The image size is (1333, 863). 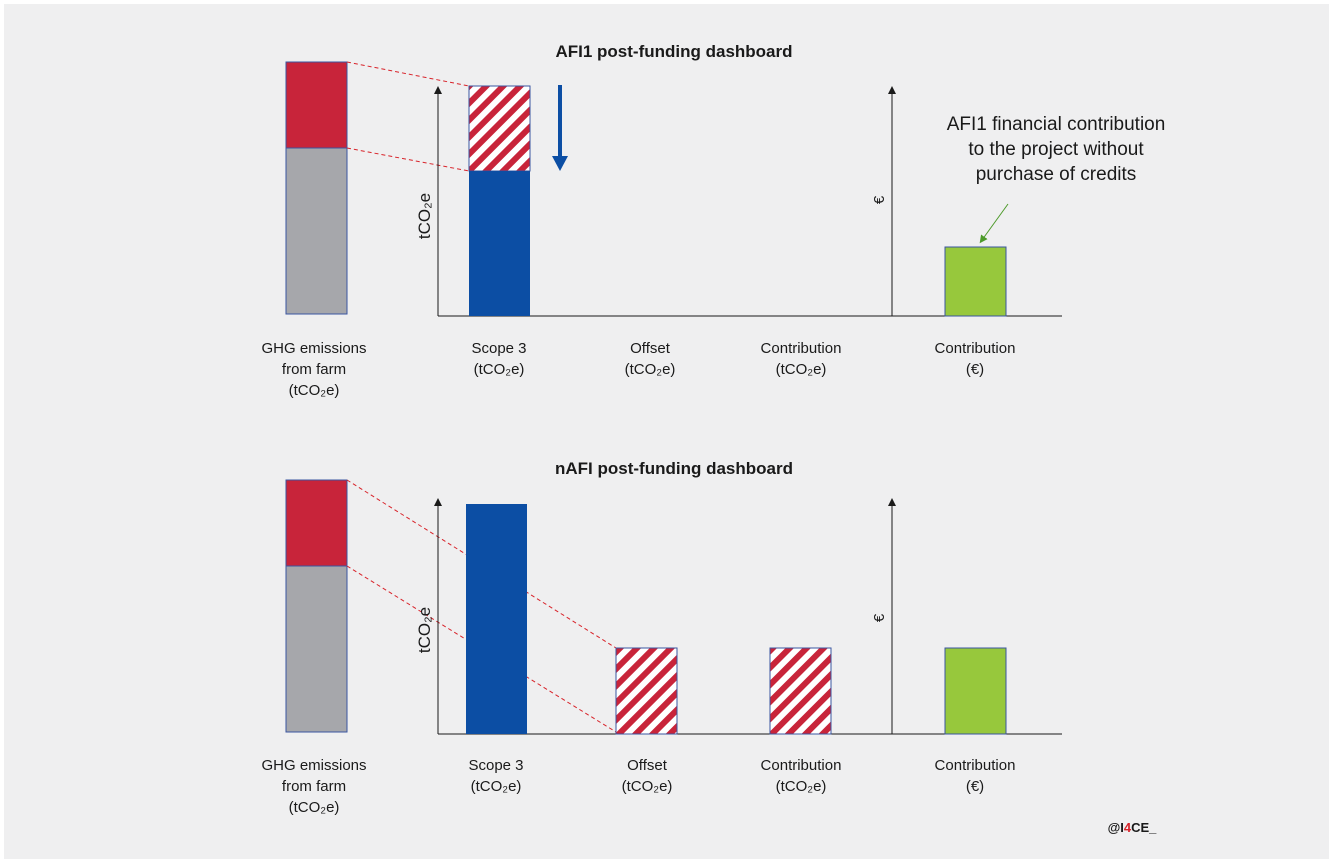 What do you see at coordinates (499, 369) in the screenshot?
I see `top-cat-scope3-2: (tCO₂e)` at bounding box center [499, 369].